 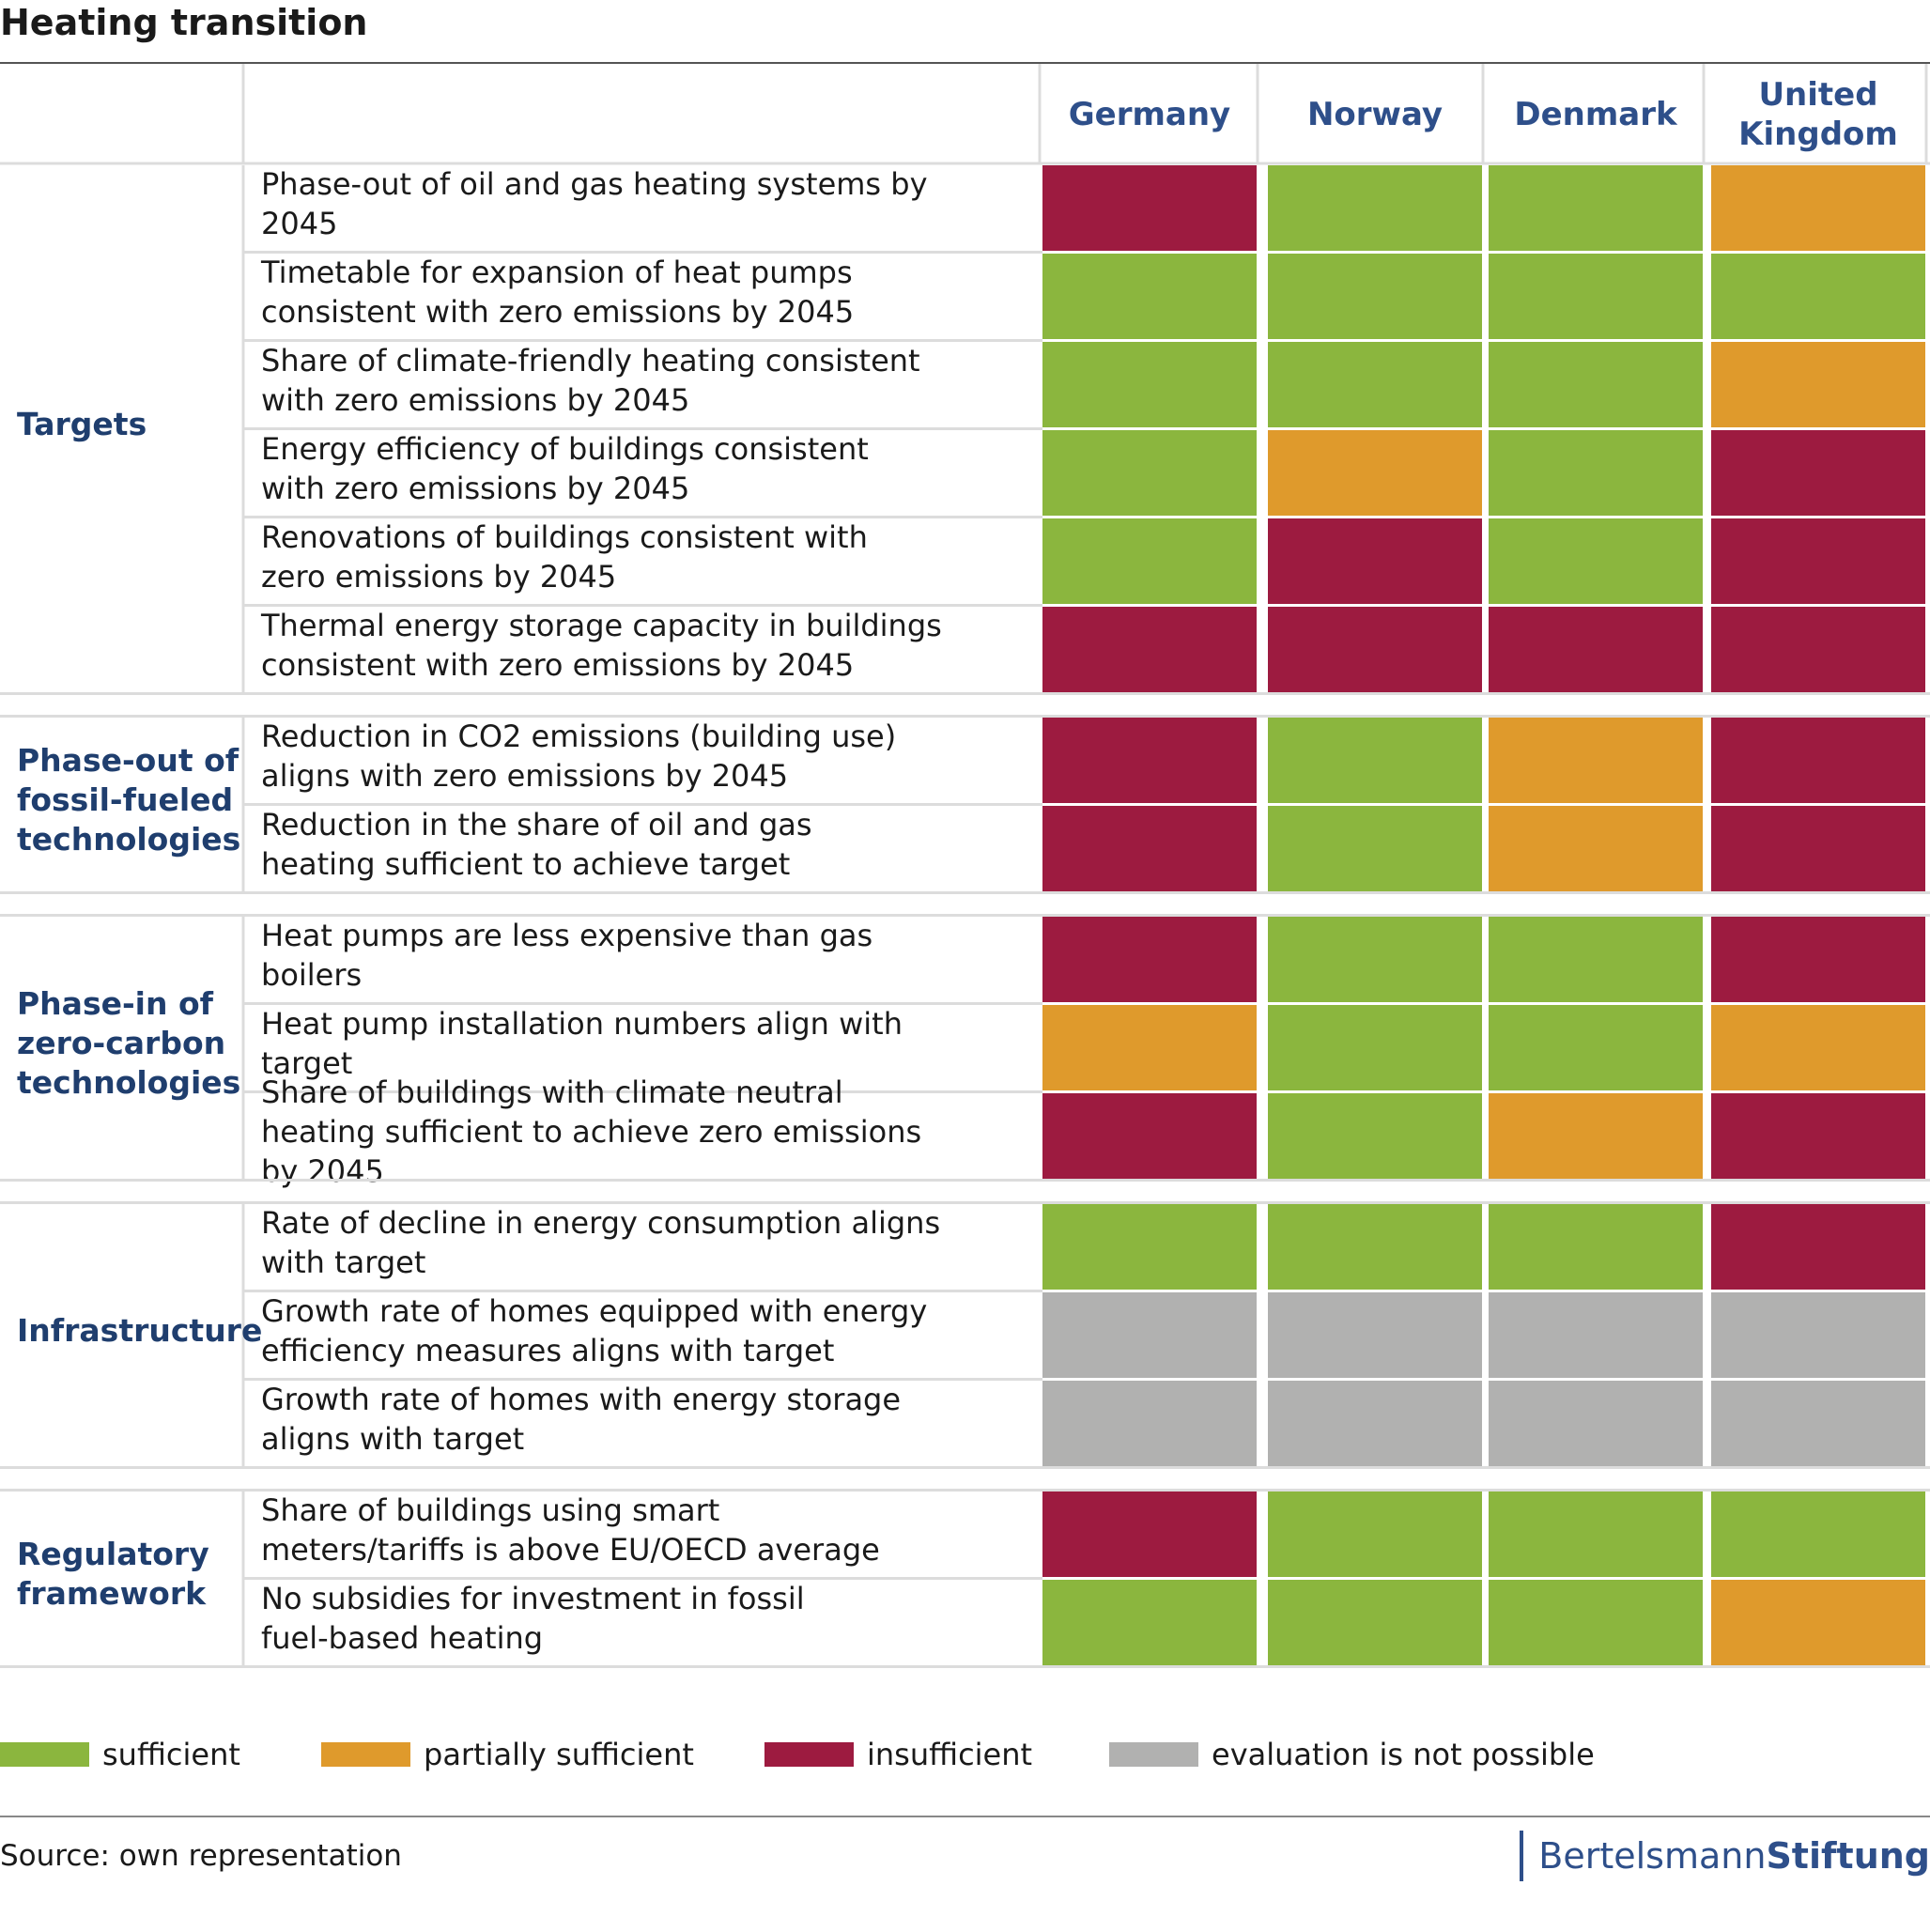 I want to click on legend-item-na: evaluation is not possible, so click(x=1352, y=1754).